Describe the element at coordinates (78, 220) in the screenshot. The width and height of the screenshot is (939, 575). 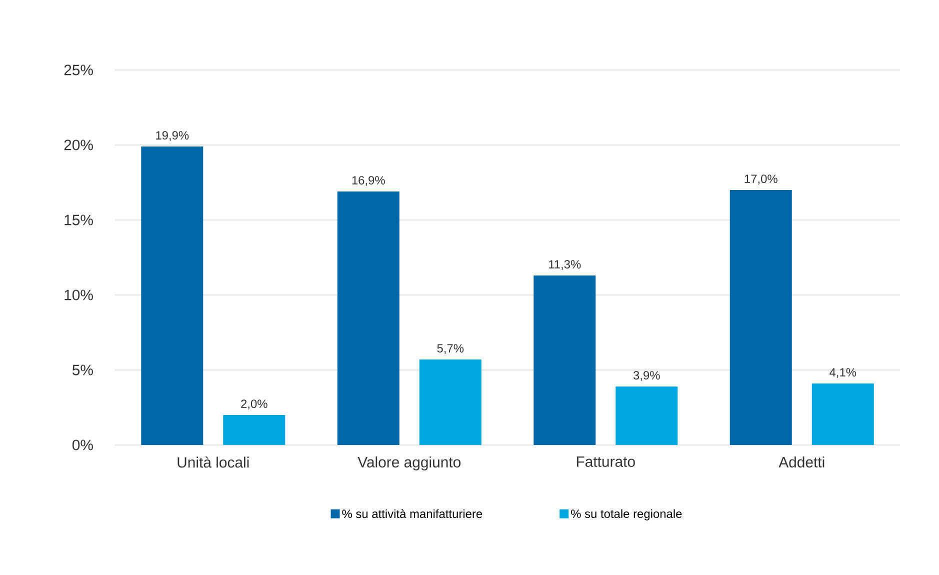
I see `y-tick-label: 15%` at that location.